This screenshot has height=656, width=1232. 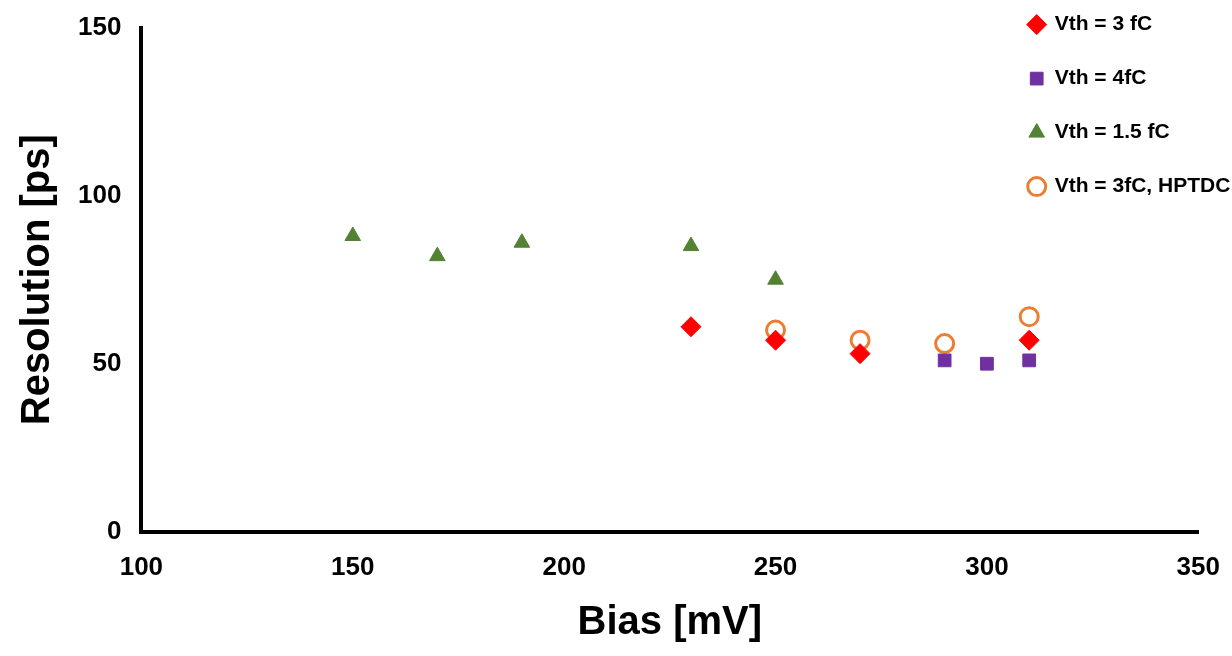 I want to click on x-tick-label: 200, so click(x=564, y=565).